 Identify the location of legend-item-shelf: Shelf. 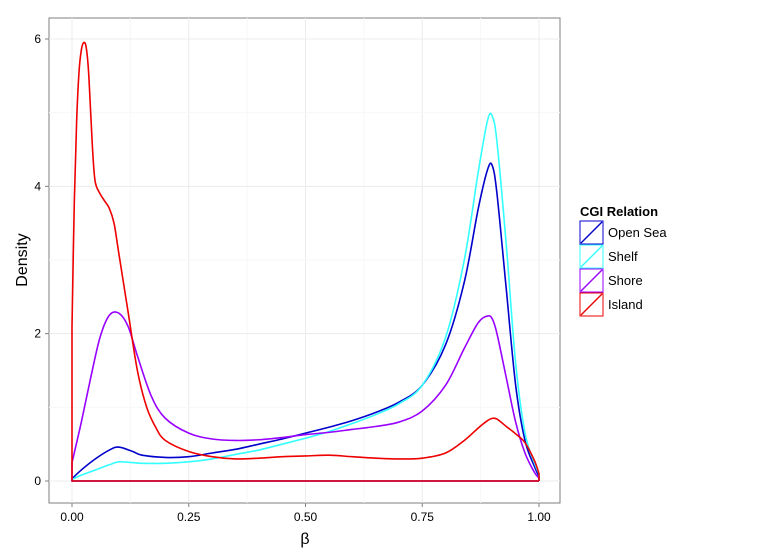
(608, 256).